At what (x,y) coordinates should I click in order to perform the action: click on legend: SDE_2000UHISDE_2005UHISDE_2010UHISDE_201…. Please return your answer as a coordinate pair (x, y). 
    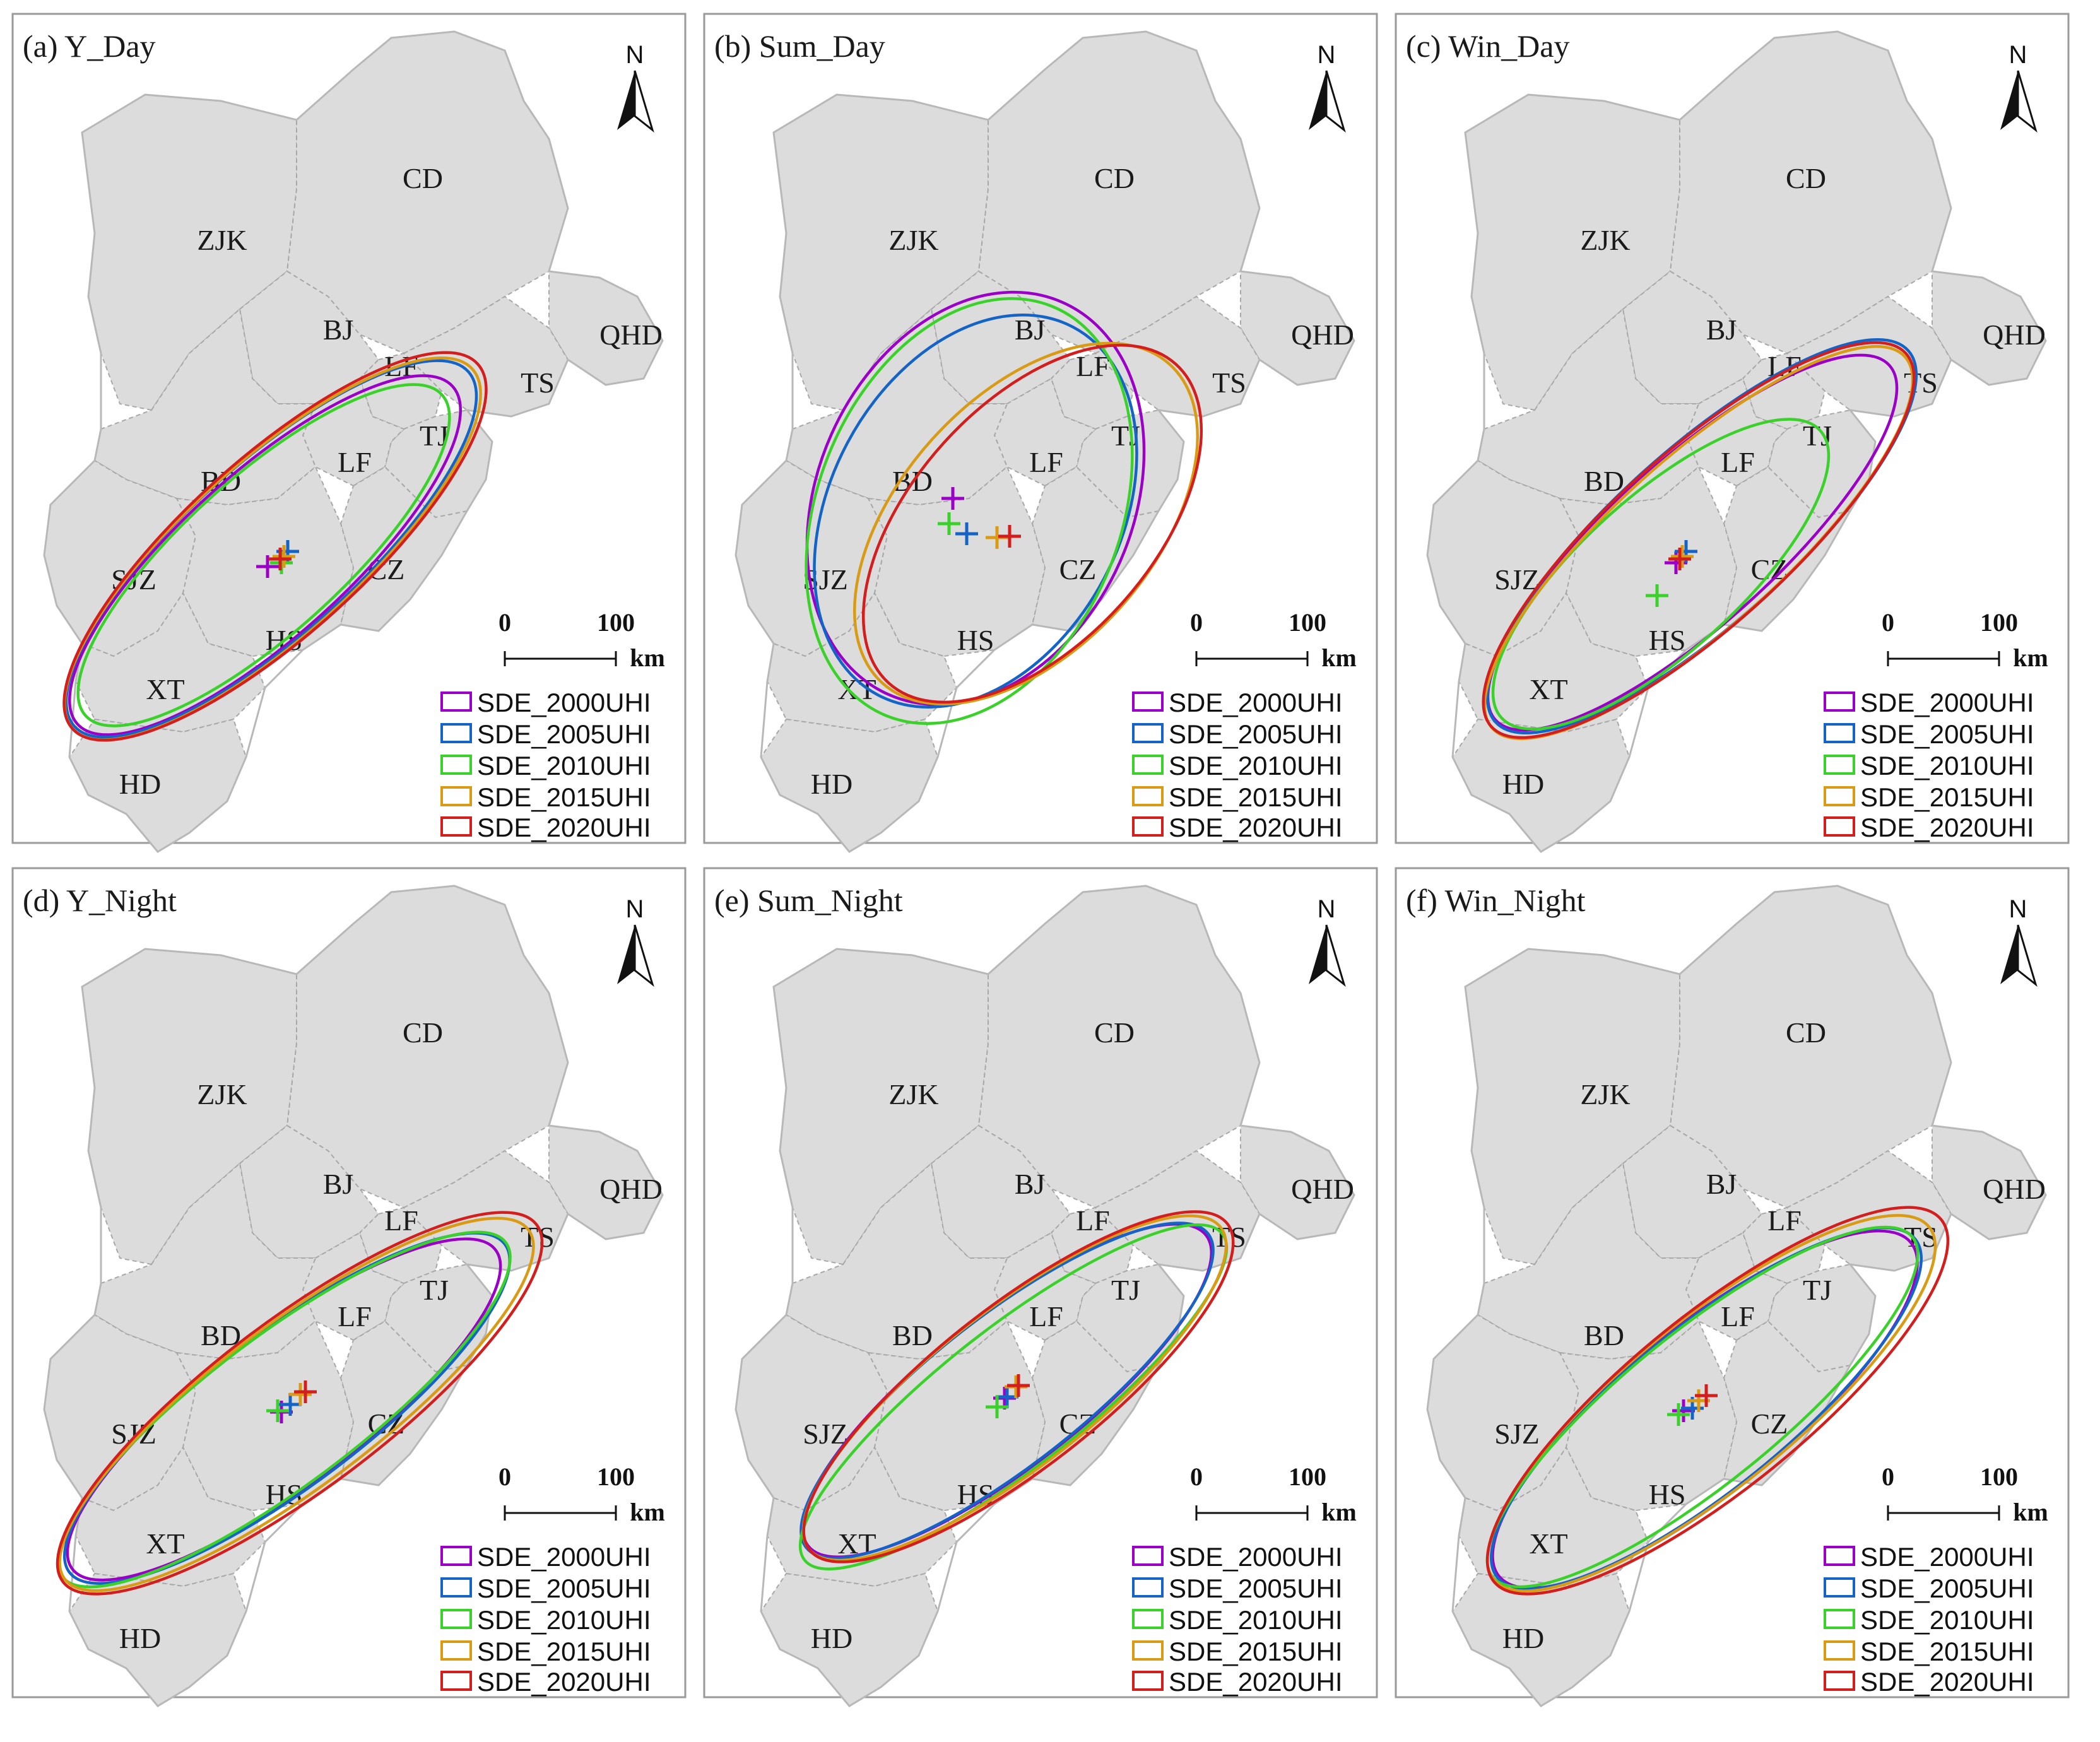
    Looking at the image, I should click on (1237, 1619).